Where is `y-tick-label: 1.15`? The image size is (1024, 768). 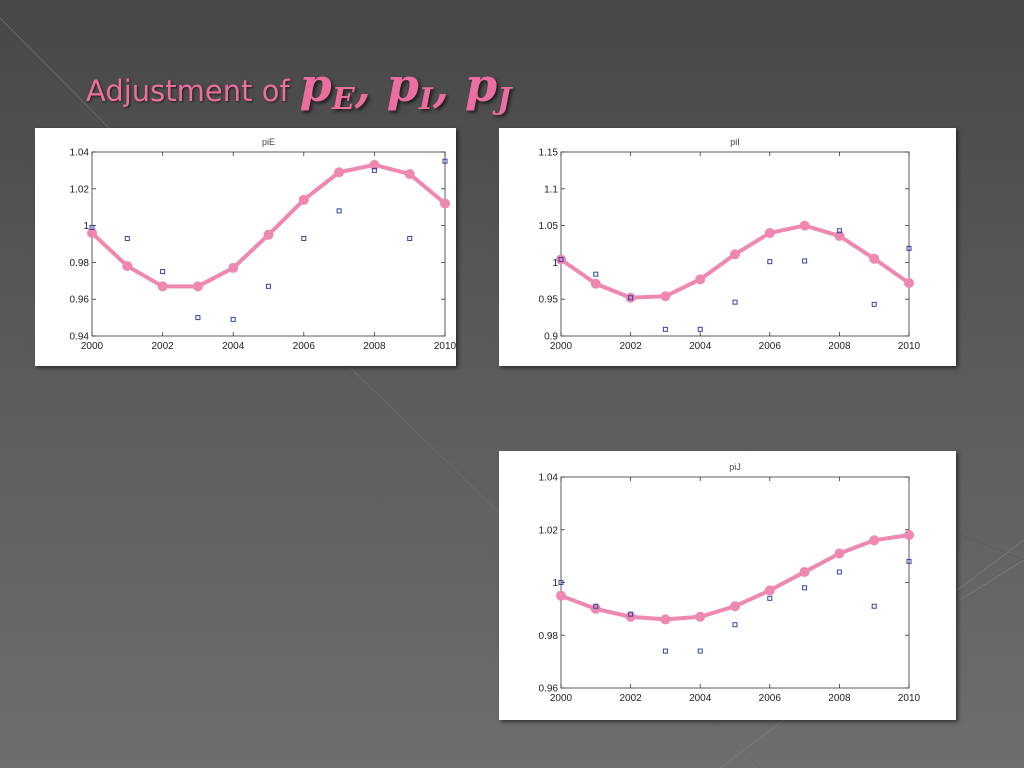
y-tick-label: 1.15 is located at coordinates (549, 153).